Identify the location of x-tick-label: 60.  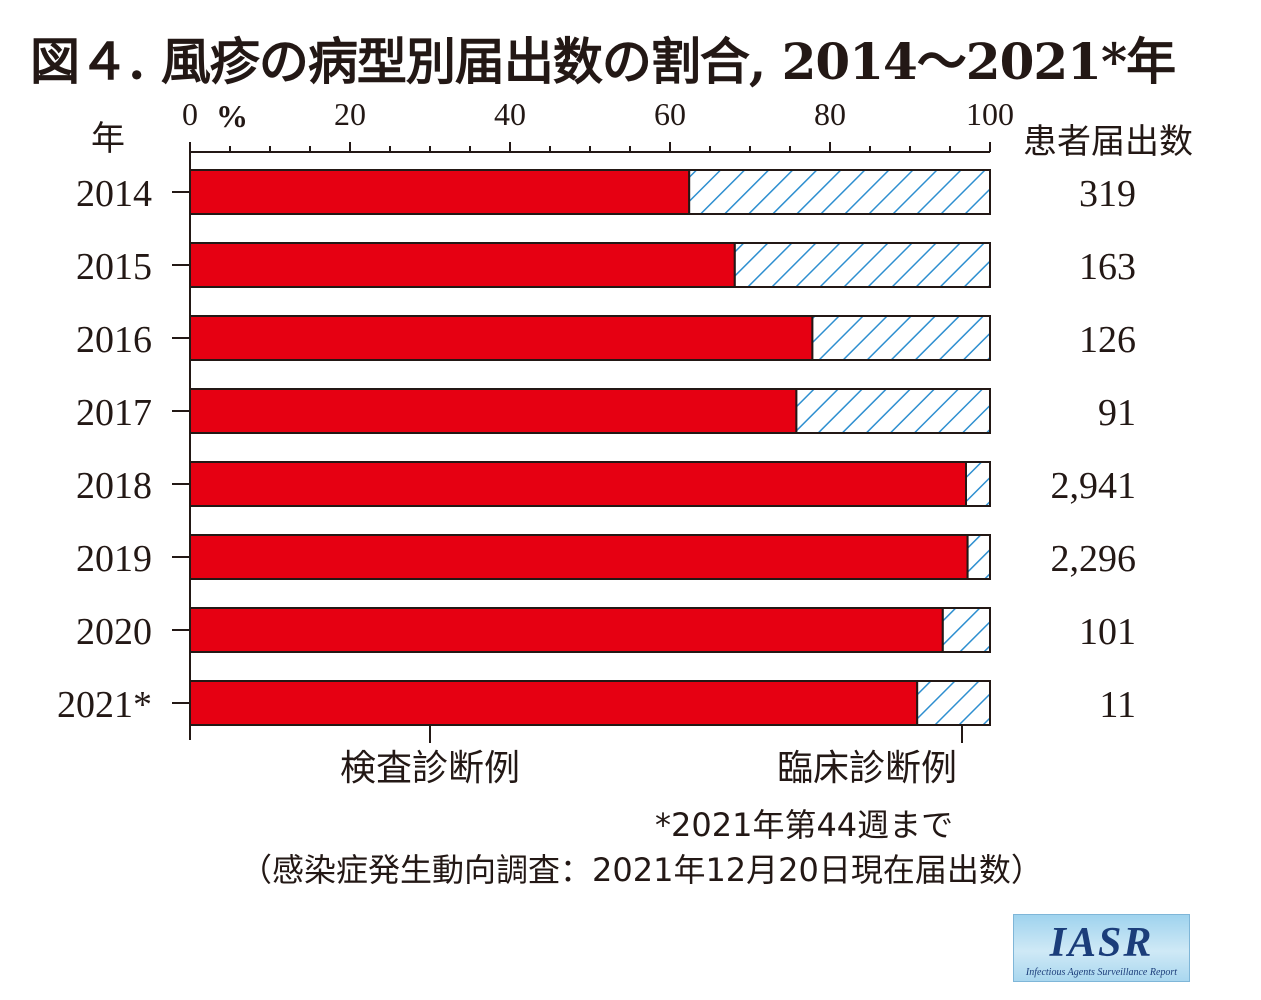
(670, 114).